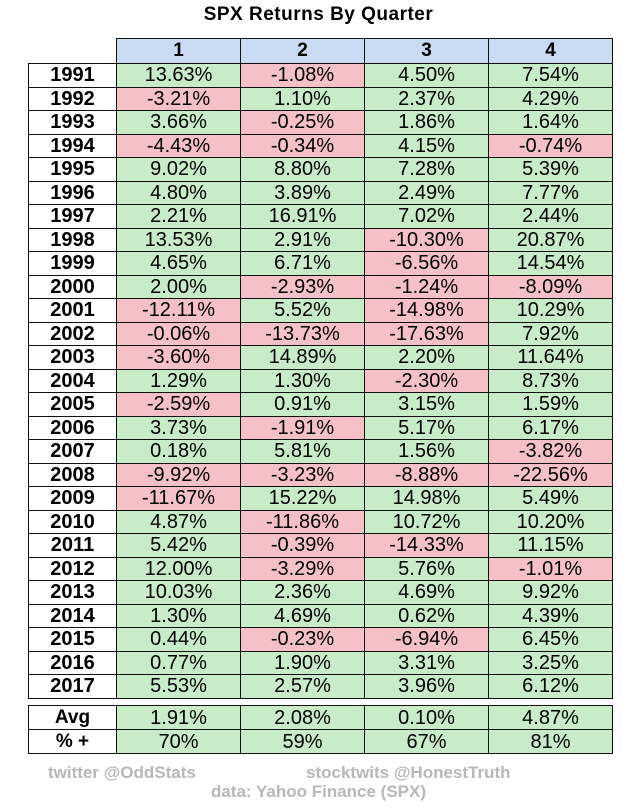  Describe the element at coordinates (72, 310) in the screenshot. I see `year-label: 2001` at that location.